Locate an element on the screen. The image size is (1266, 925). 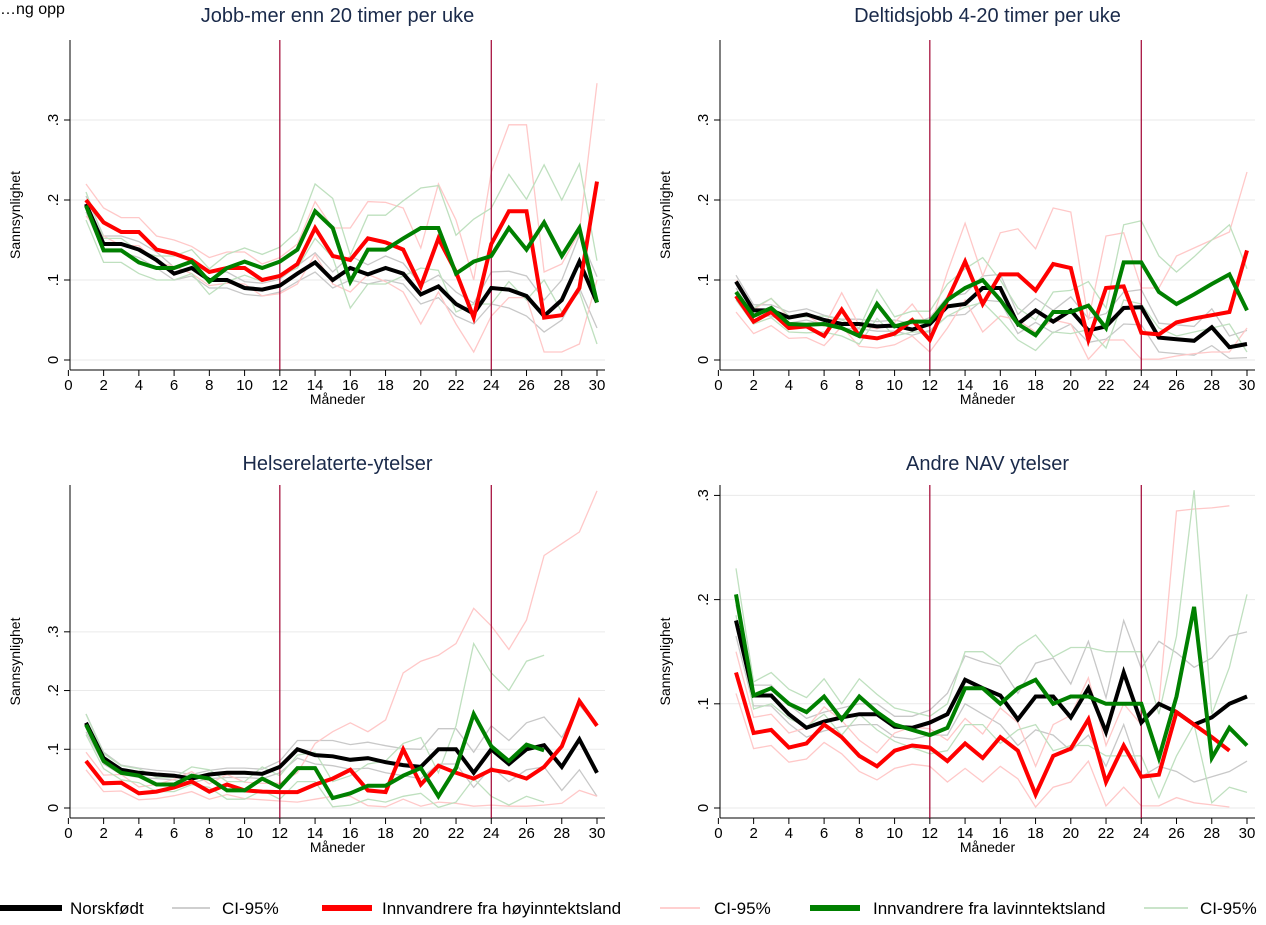
legend-item: Innvandrere fra høyinntektsland is located at coordinates (471, 908).